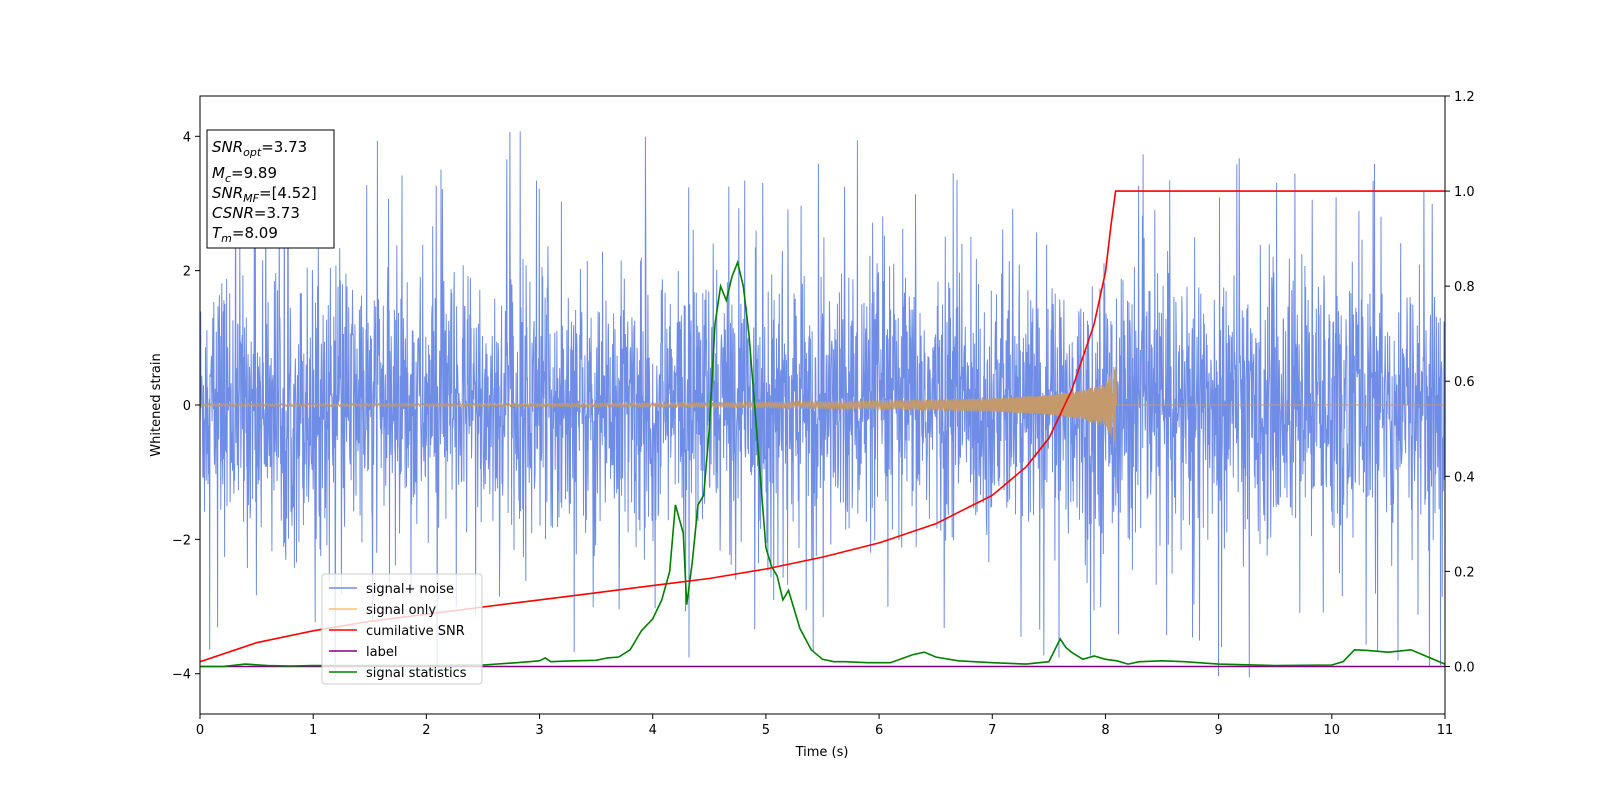 The height and width of the screenshot is (800, 1600). Describe the element at coordinates (1464, 667) in the screenshot. I see `y-right-tick-label: 0.0` at that location.